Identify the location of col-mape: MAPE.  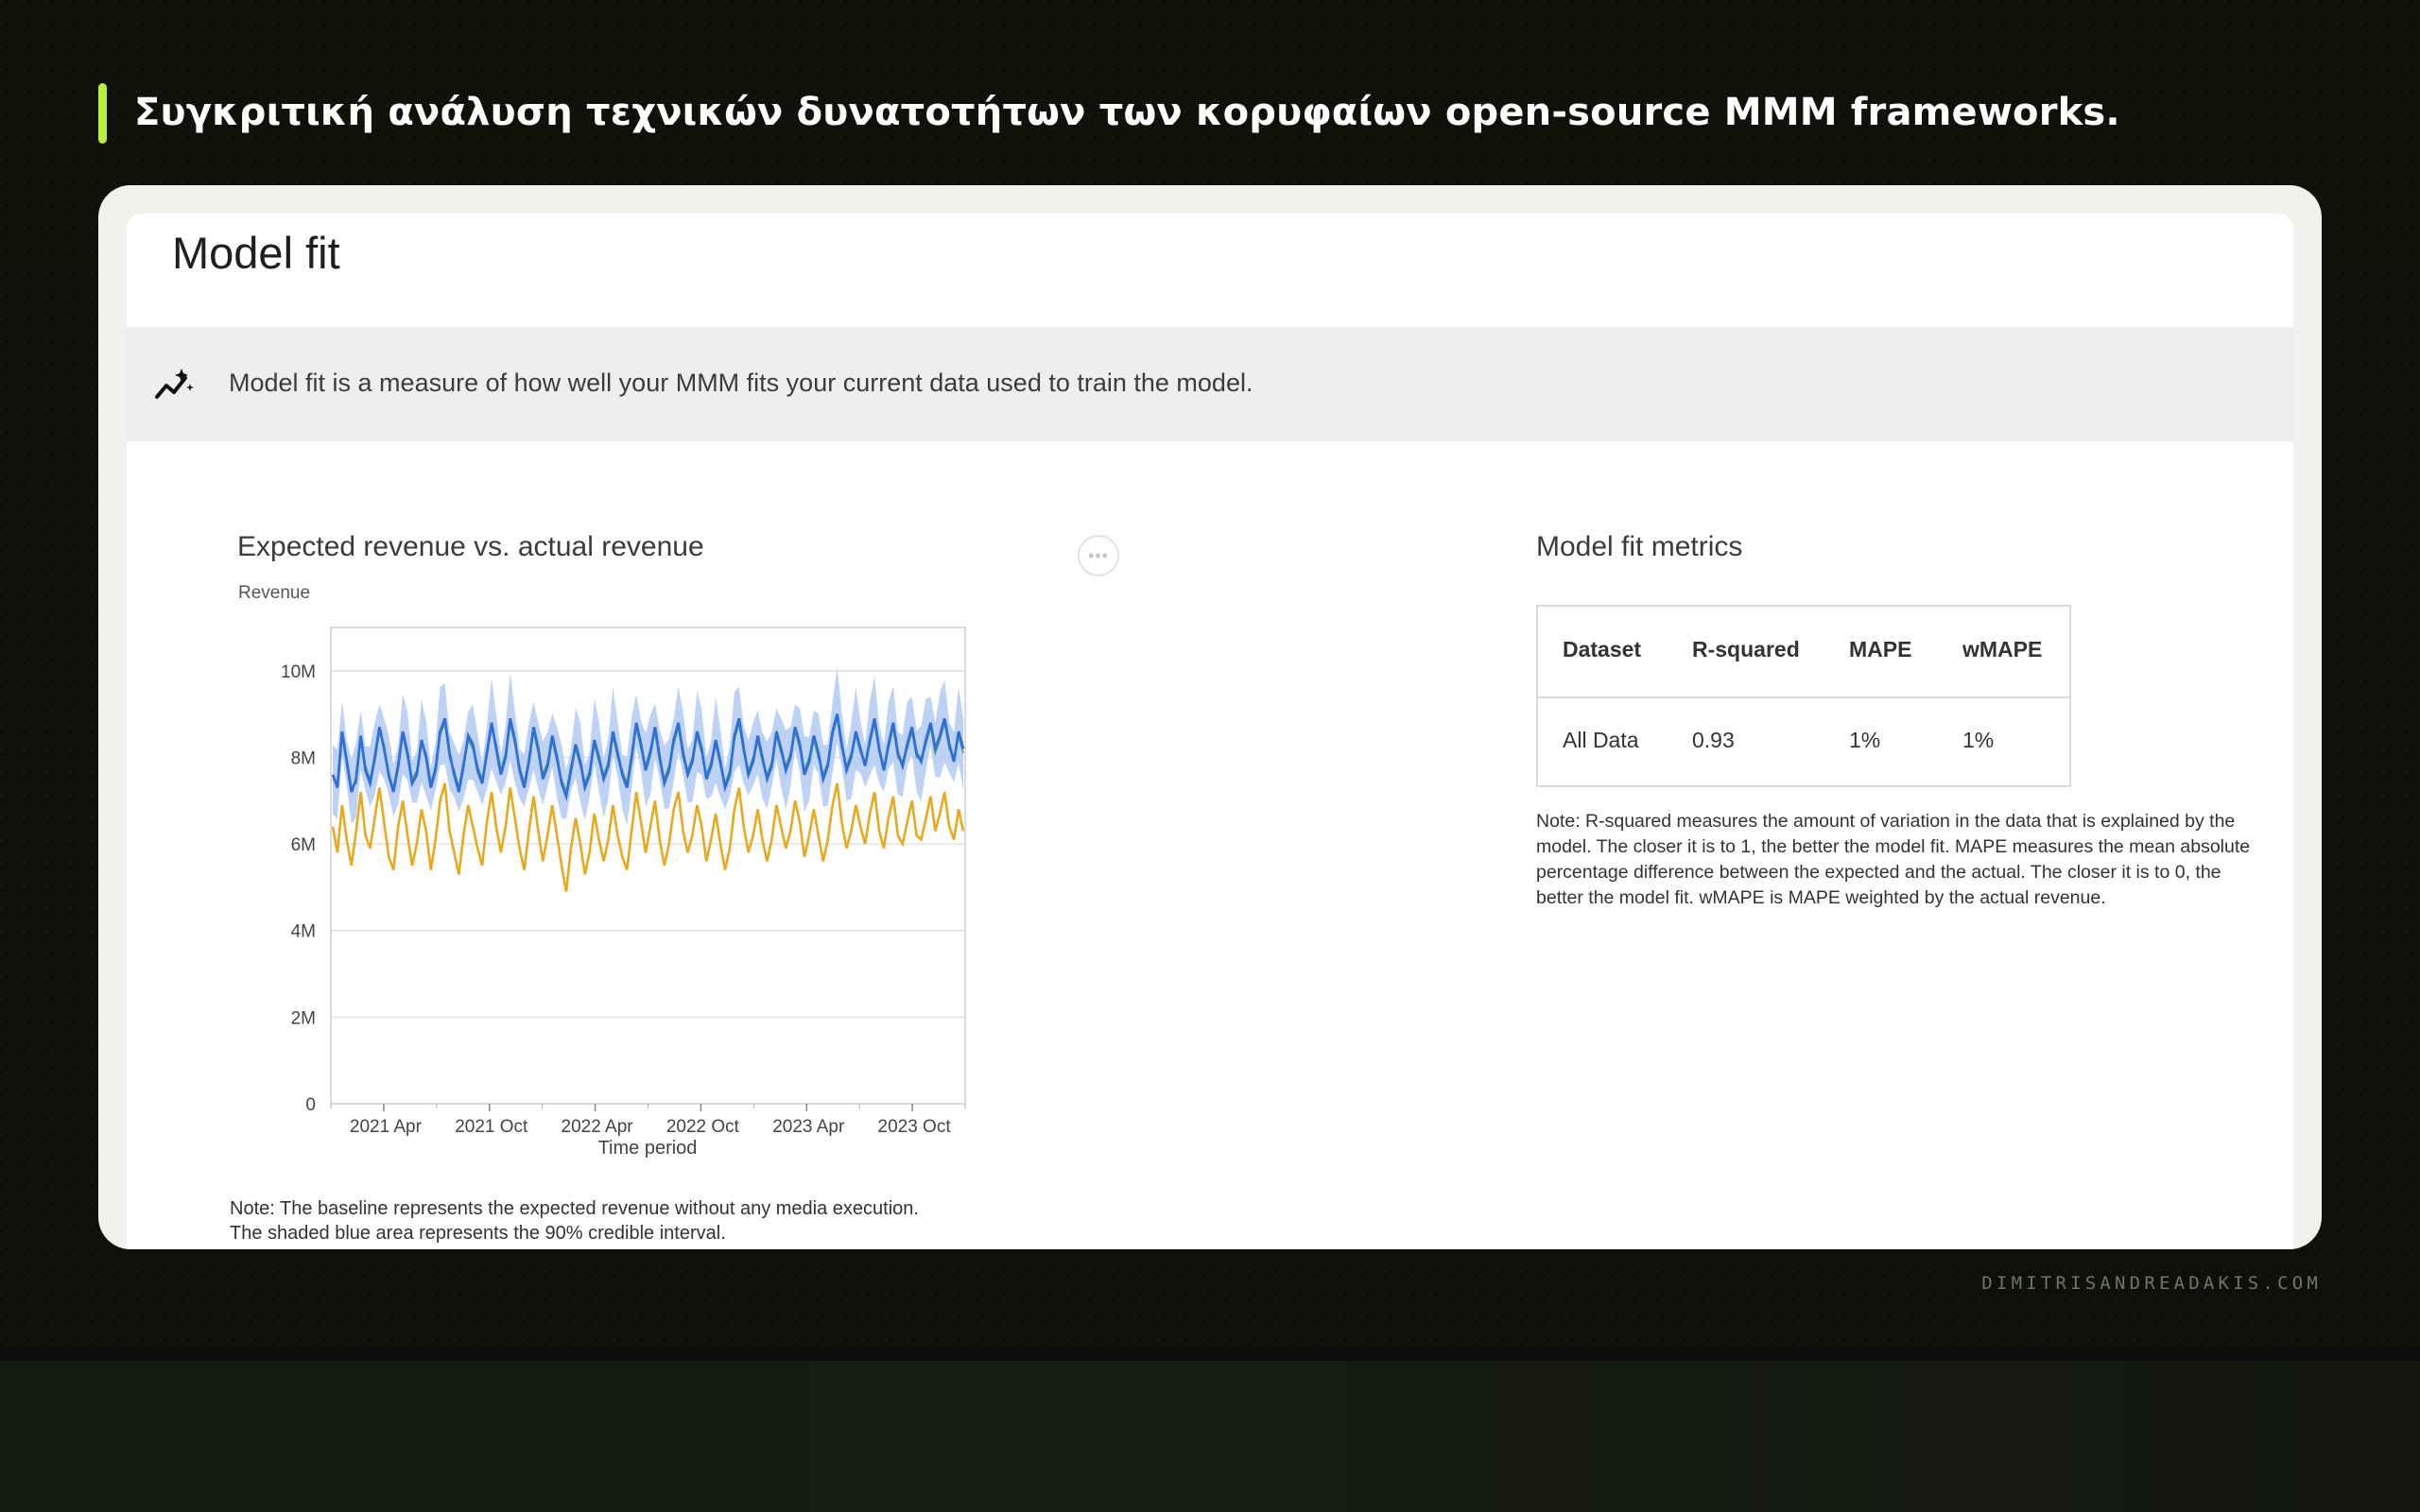
(1880, 649).